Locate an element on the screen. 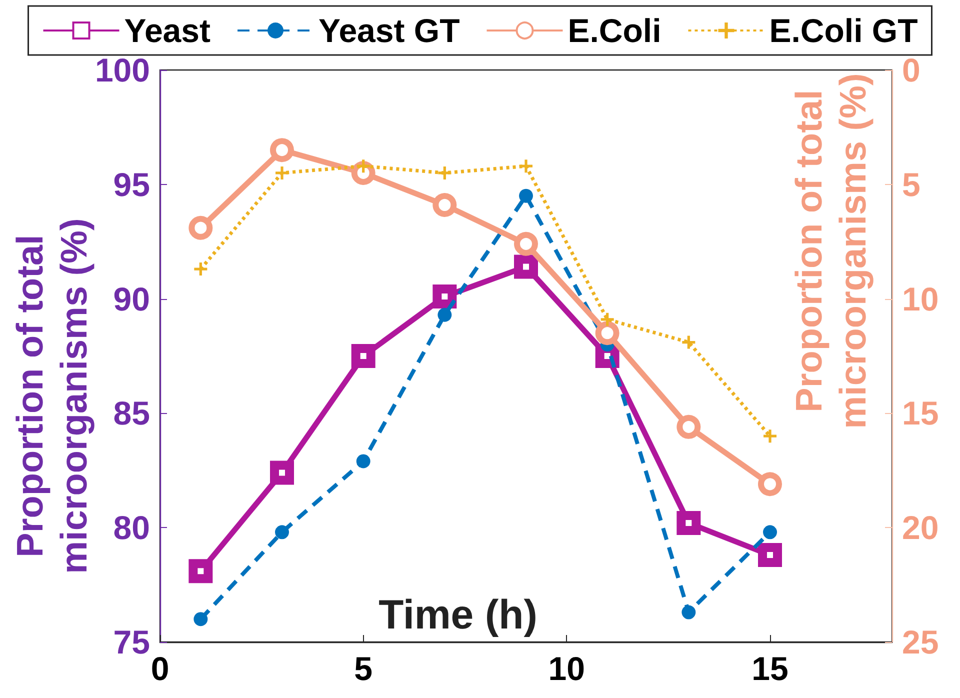 The height and width of the screenshot is (698, 960). y2-tick-label: 0 is located at coordinates (911, 70).